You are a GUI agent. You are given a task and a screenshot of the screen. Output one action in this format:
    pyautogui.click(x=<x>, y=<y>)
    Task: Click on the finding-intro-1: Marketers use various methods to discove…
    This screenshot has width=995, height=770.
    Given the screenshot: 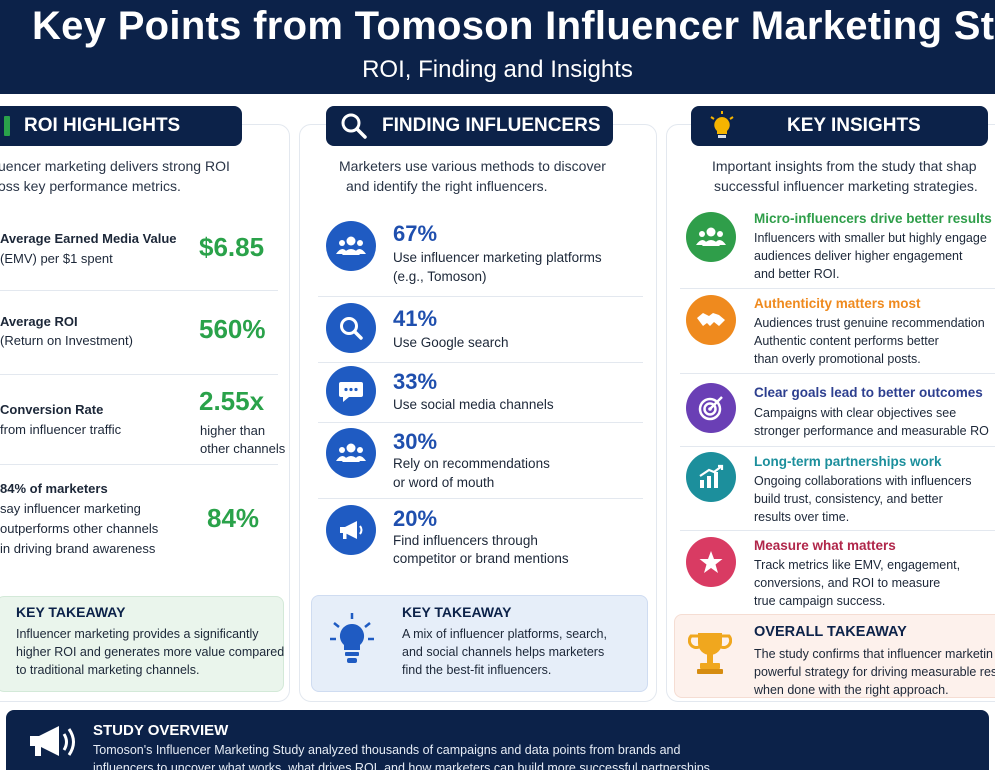 What is the action you would take?
    pyautogui.click(x=472, y=166)
    